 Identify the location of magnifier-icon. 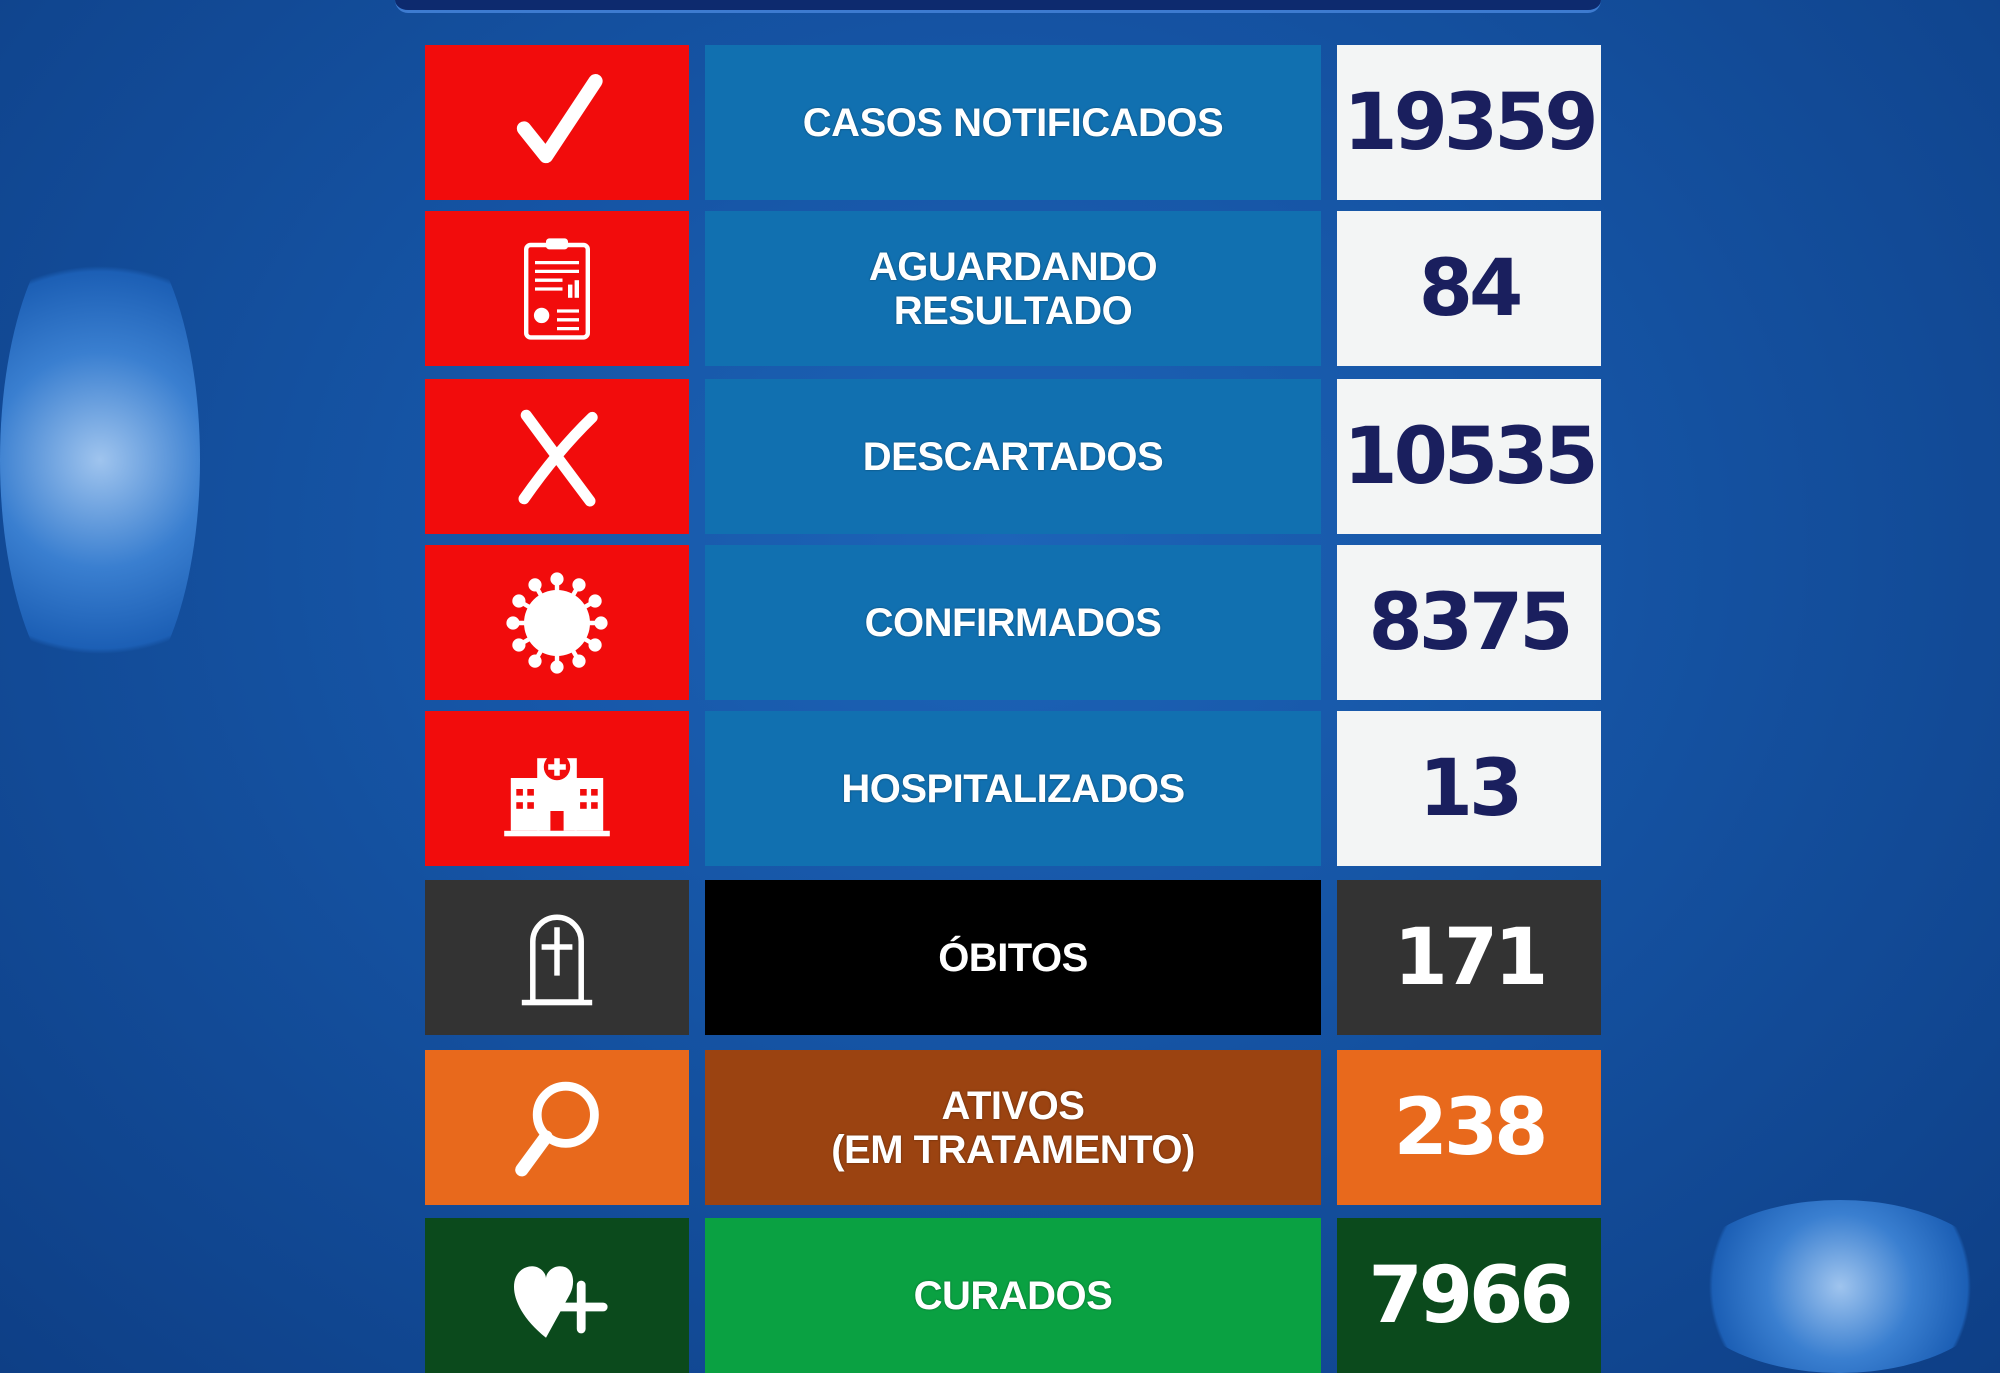
(557, 1128).